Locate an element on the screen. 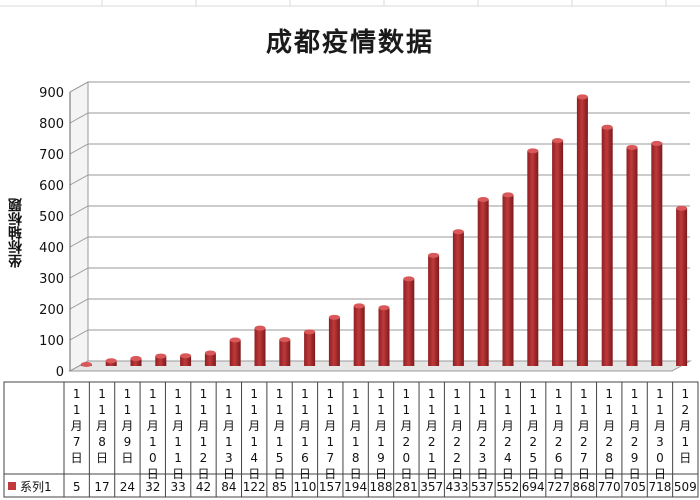 The height and width of the screenshot is (500, 700). x-category-label: 1 1 月 1 8 日 is located at coordinates (356, 434).